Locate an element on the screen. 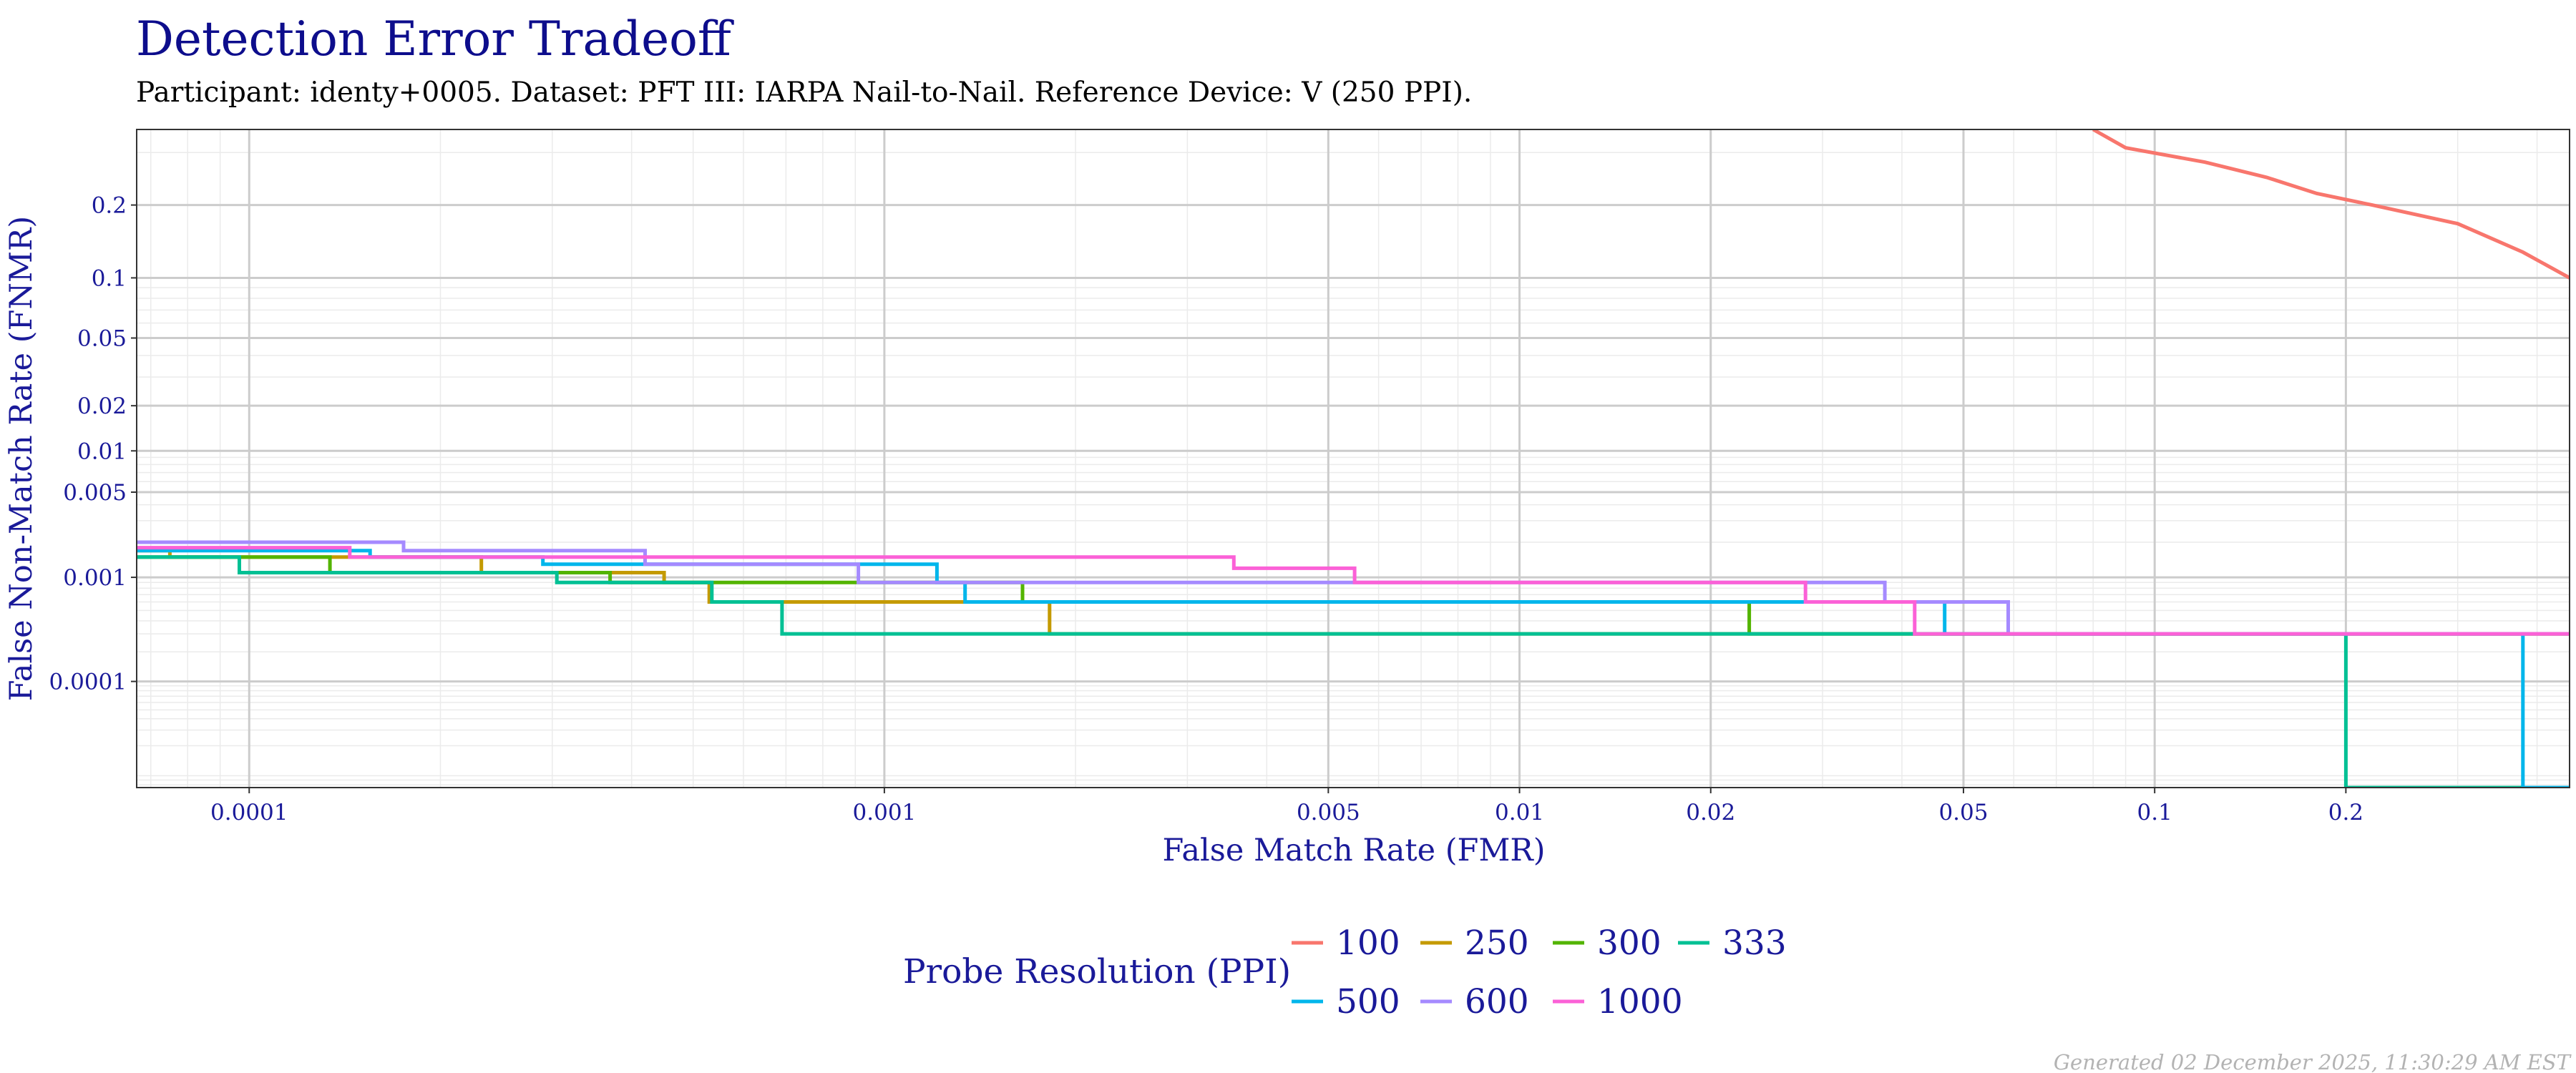 The width and height of the screenshot is (2576, 1073). y-axis-title: False Non-Match Rate (FNMR) is located at coordinates (21, 458).